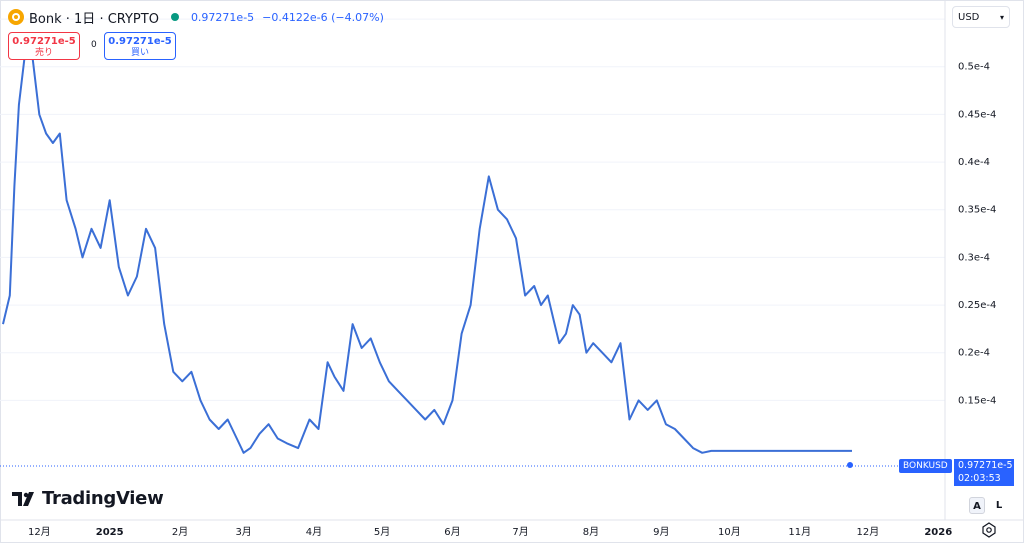 Image resolution: width=1024 pixels, height=543 pixels. What do you see at coordinates (977, 114) in the screenshot?
I see `y-tick-label: 0.45e-4` at bounding box center [977, 114].